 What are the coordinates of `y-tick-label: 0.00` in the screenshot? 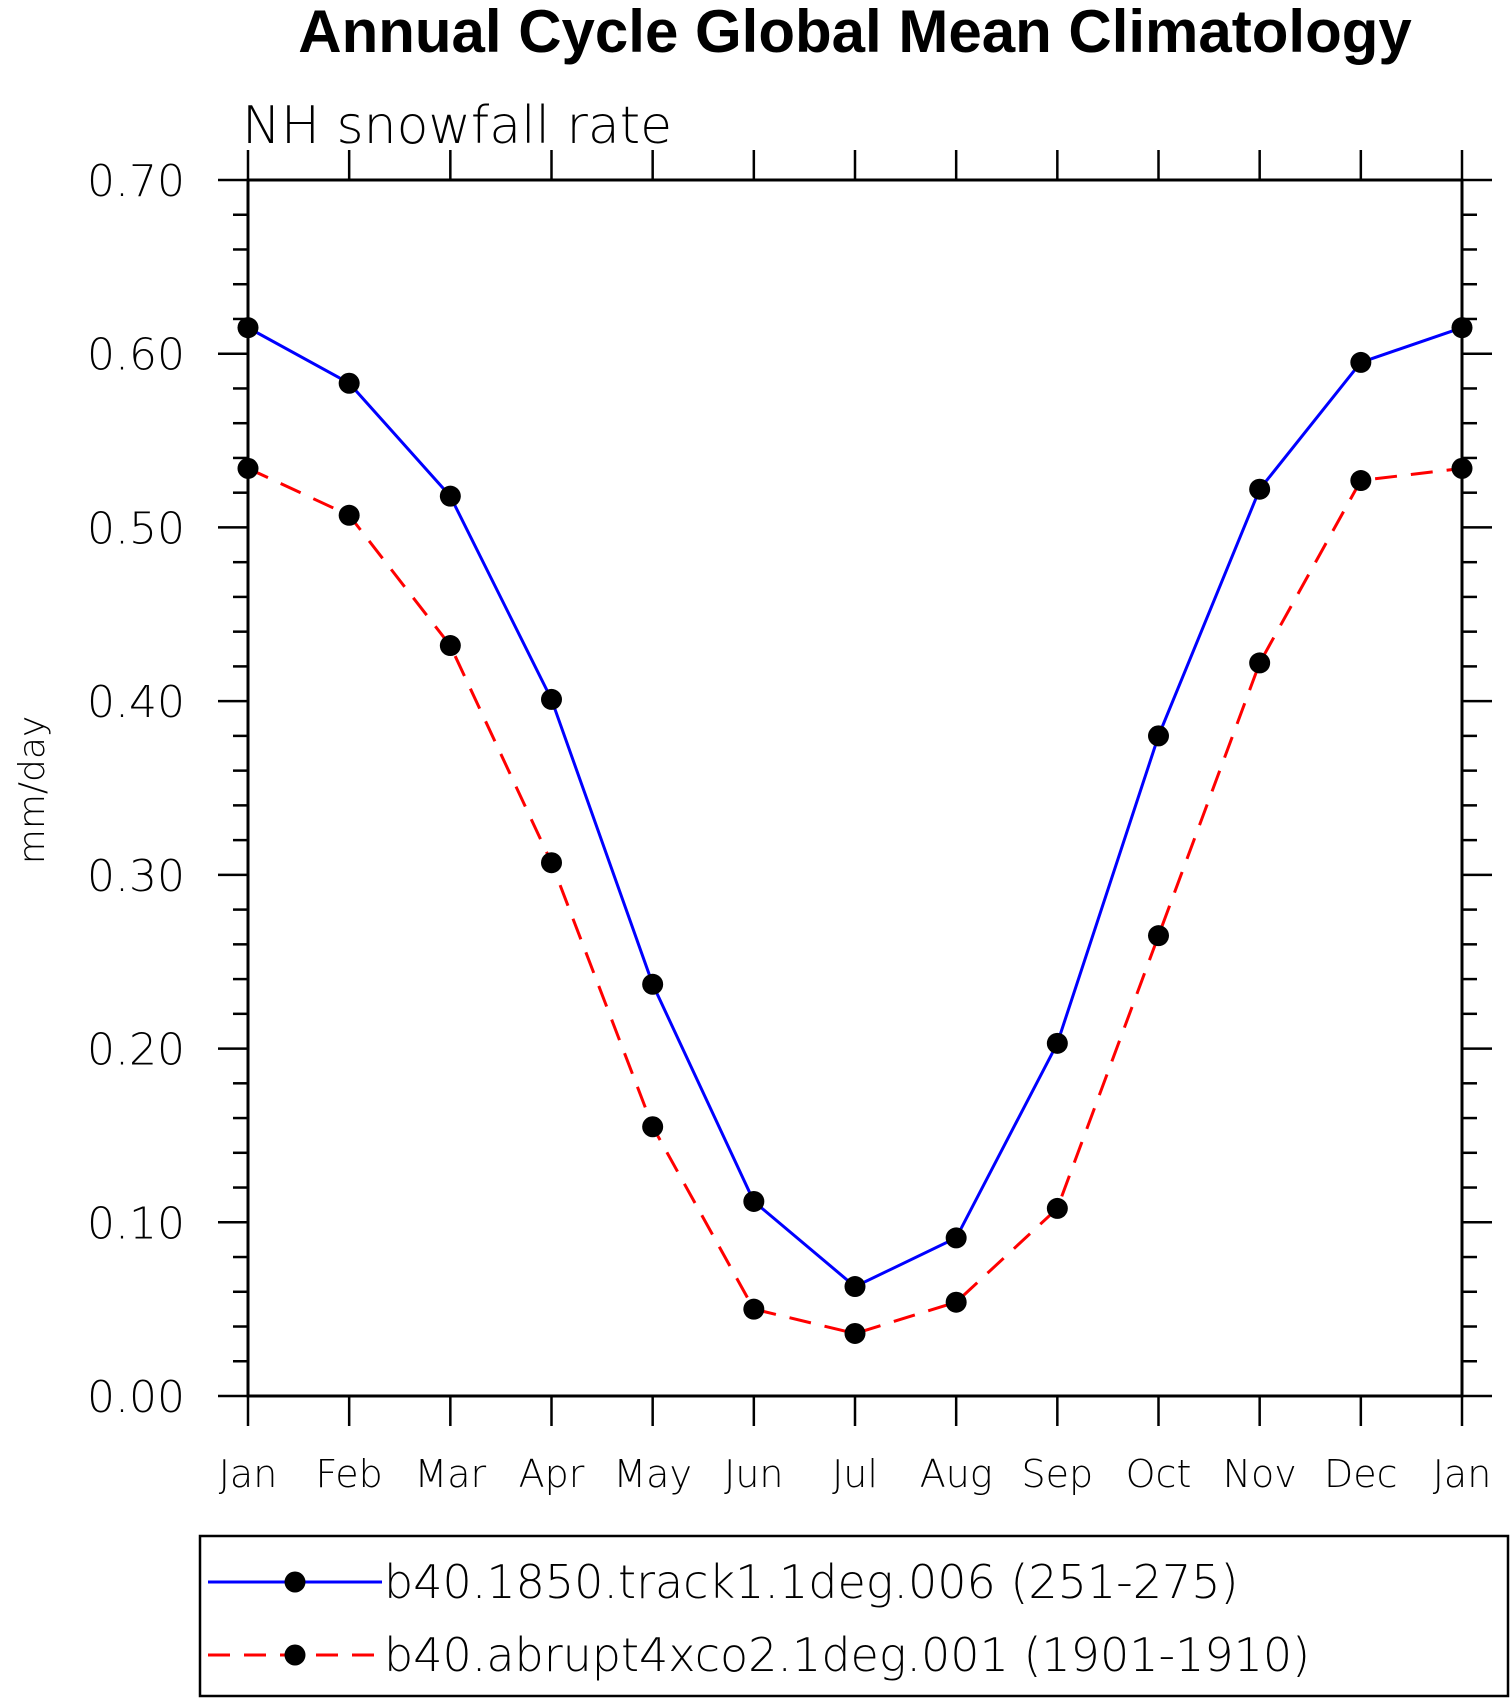 It's located at (136, 1397).